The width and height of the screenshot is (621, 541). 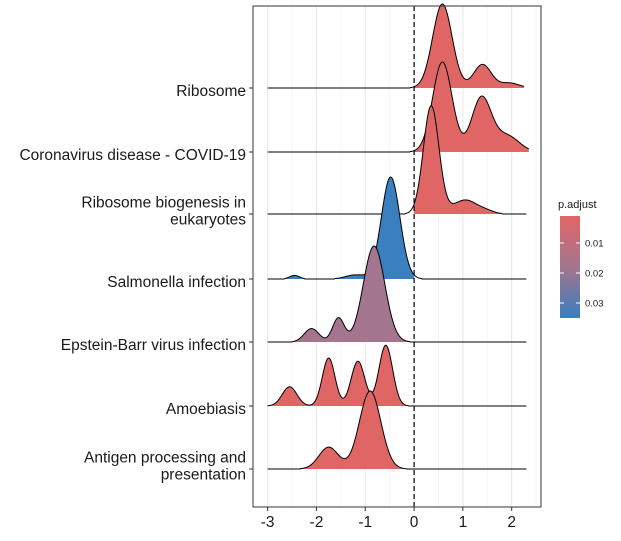 What do you see at coordinates (581, 258) in the screenshot?
I see `color-legend: p.adjust 0.01 0.02 0.03` at bounding box center [581, 258].